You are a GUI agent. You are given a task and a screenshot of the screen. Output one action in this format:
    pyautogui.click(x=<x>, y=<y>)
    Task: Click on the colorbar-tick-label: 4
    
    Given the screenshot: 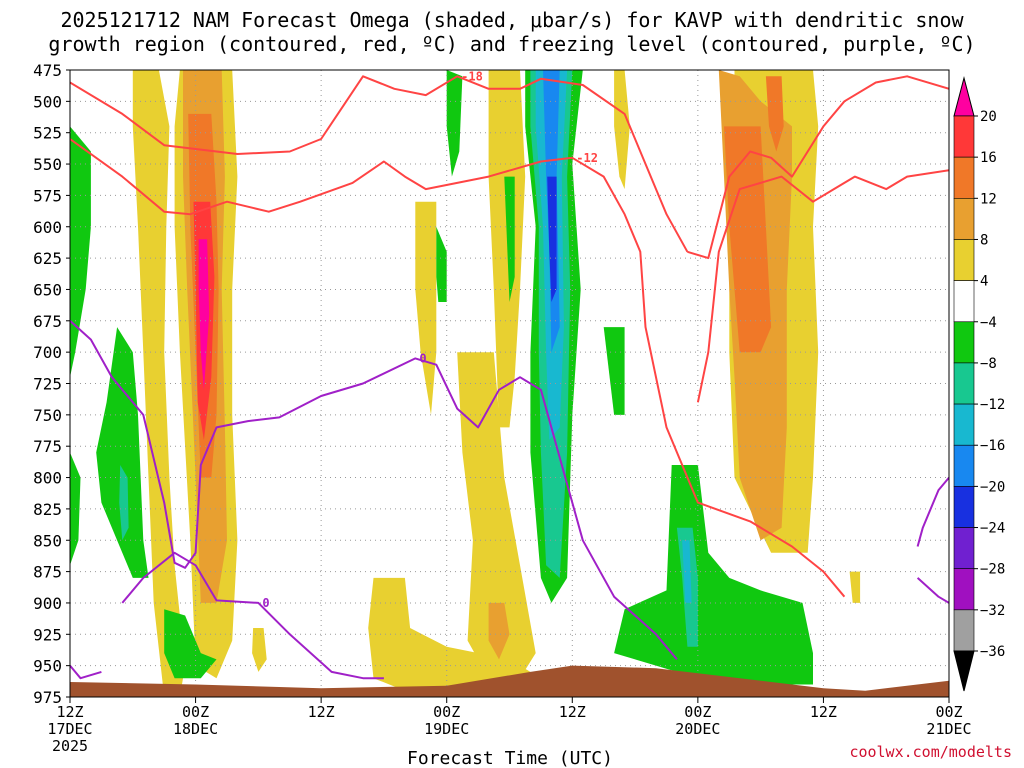 What is the action you would take?
    pyautogui.click(x=984, y=282)
    